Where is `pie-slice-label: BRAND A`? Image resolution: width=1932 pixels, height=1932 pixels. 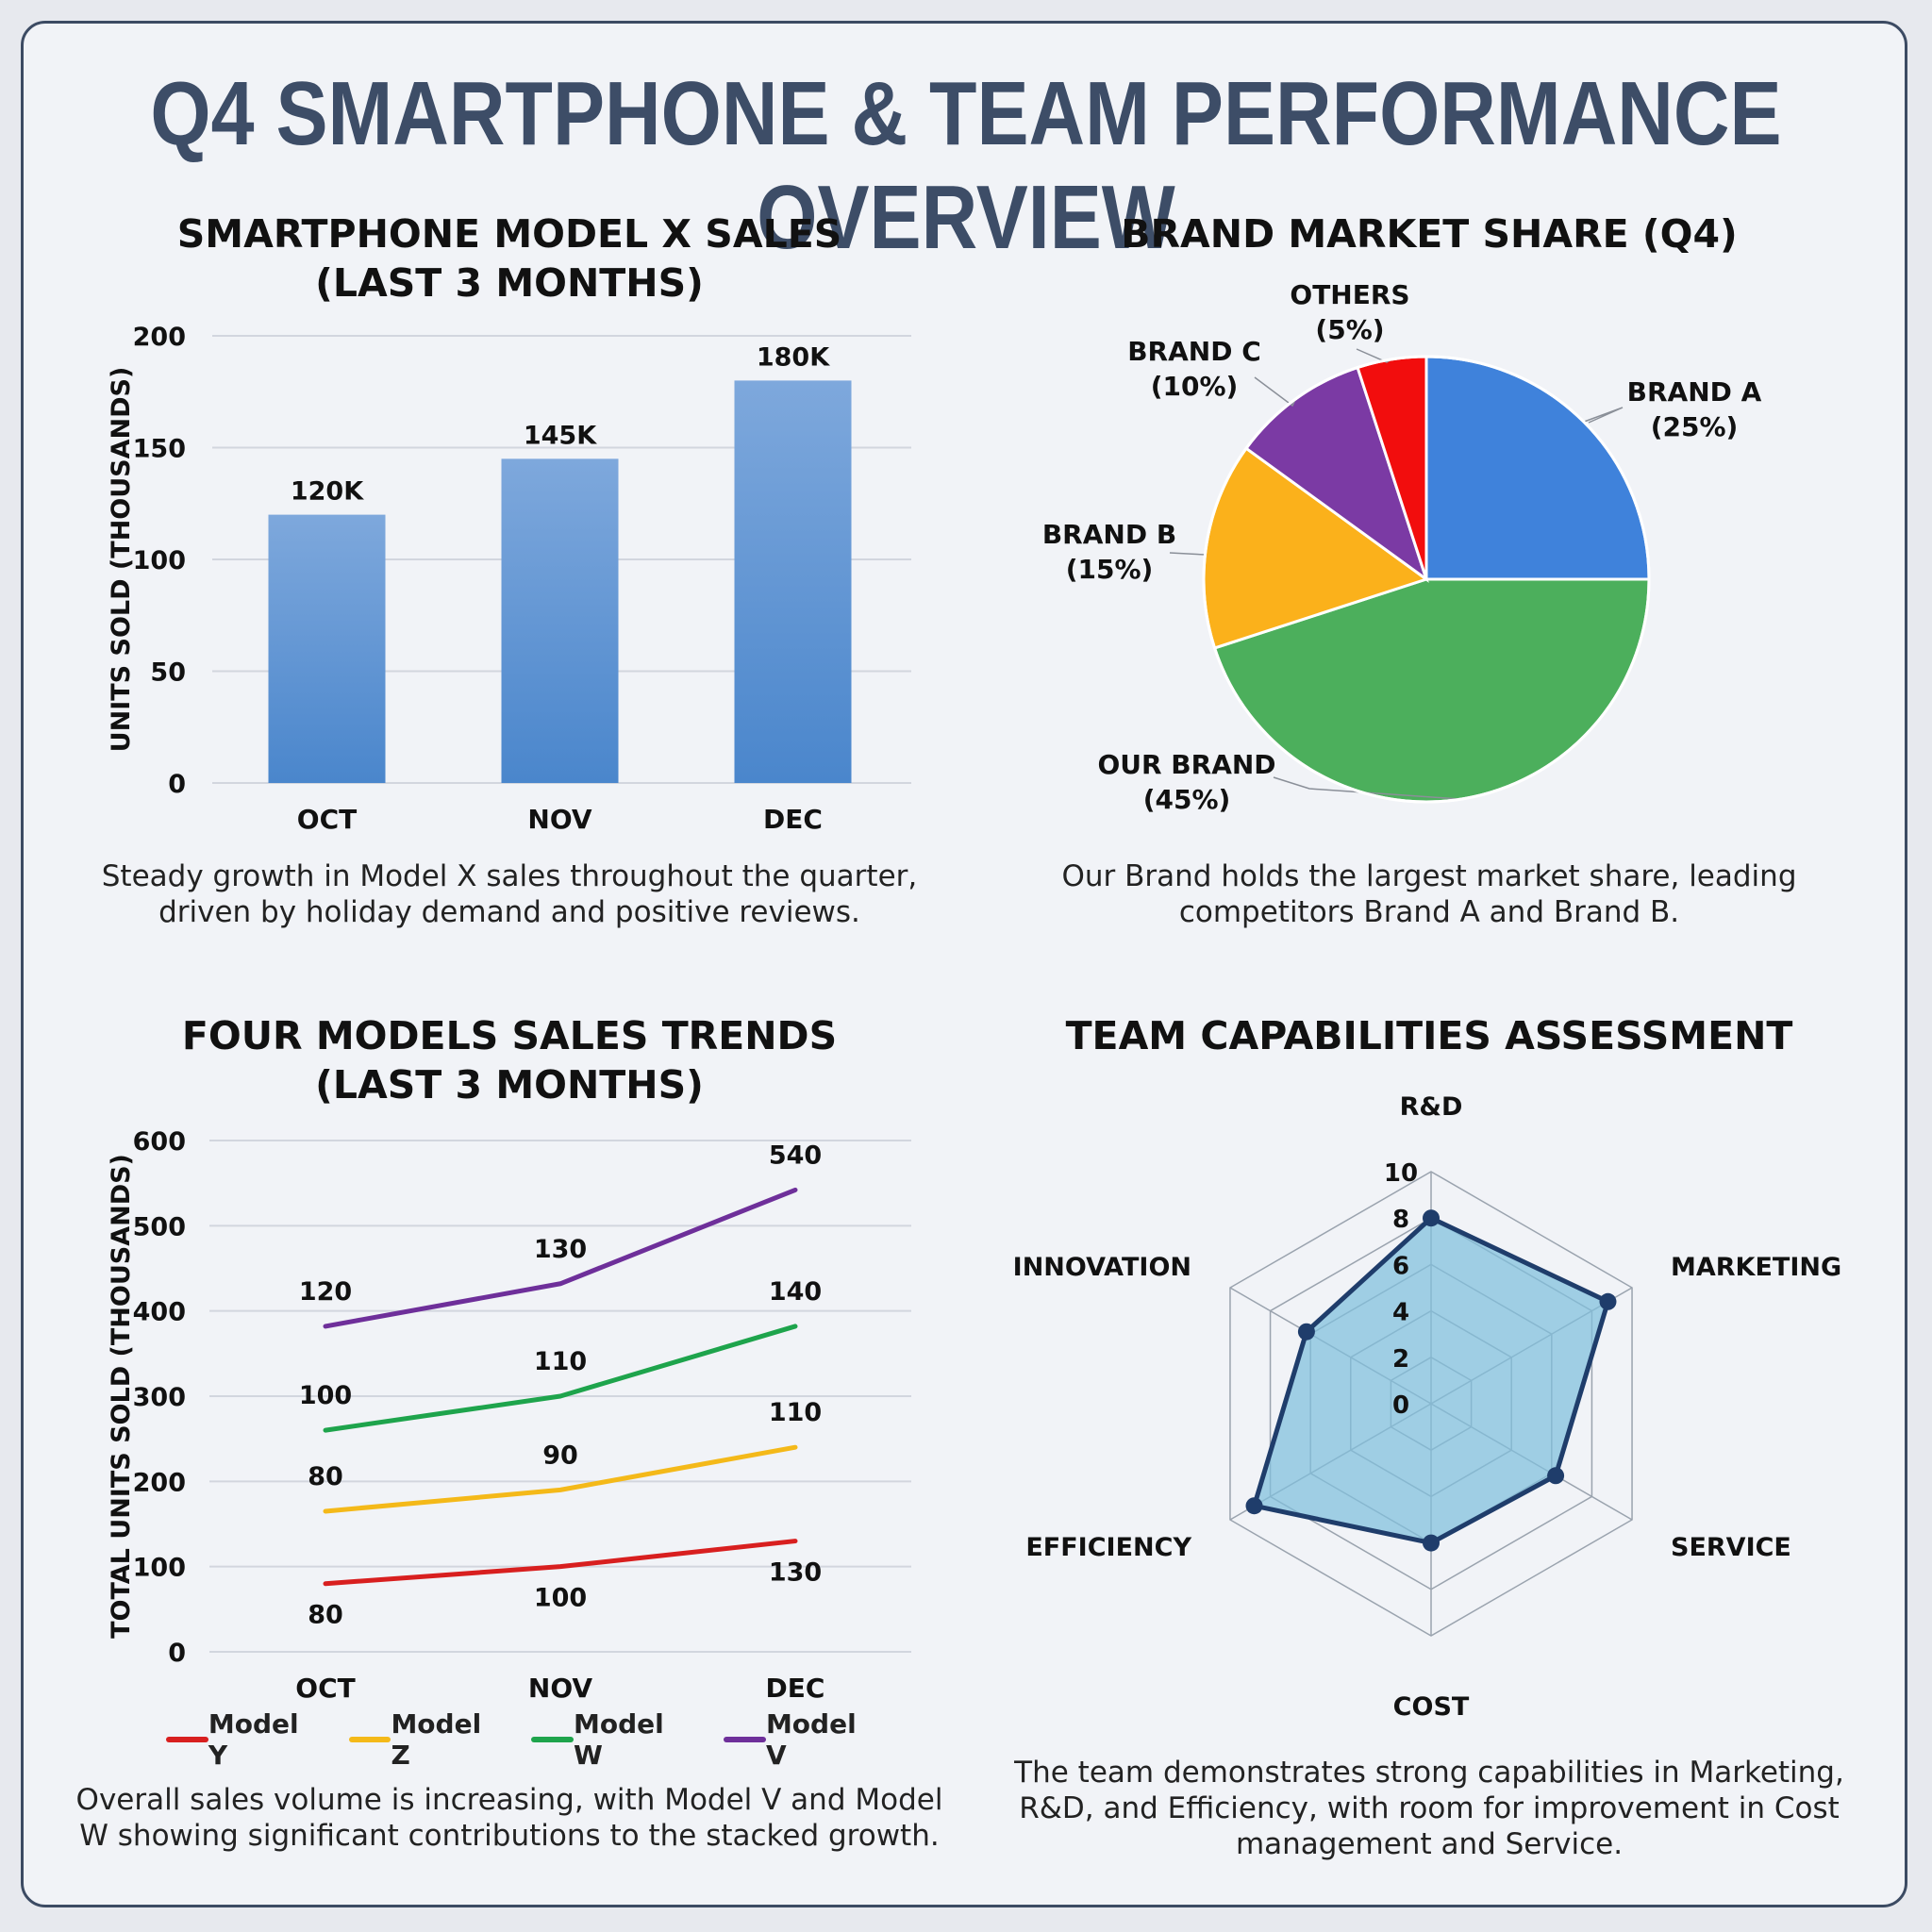 pie-slice-label: BRAND A is located at coordinates (1694, 392).